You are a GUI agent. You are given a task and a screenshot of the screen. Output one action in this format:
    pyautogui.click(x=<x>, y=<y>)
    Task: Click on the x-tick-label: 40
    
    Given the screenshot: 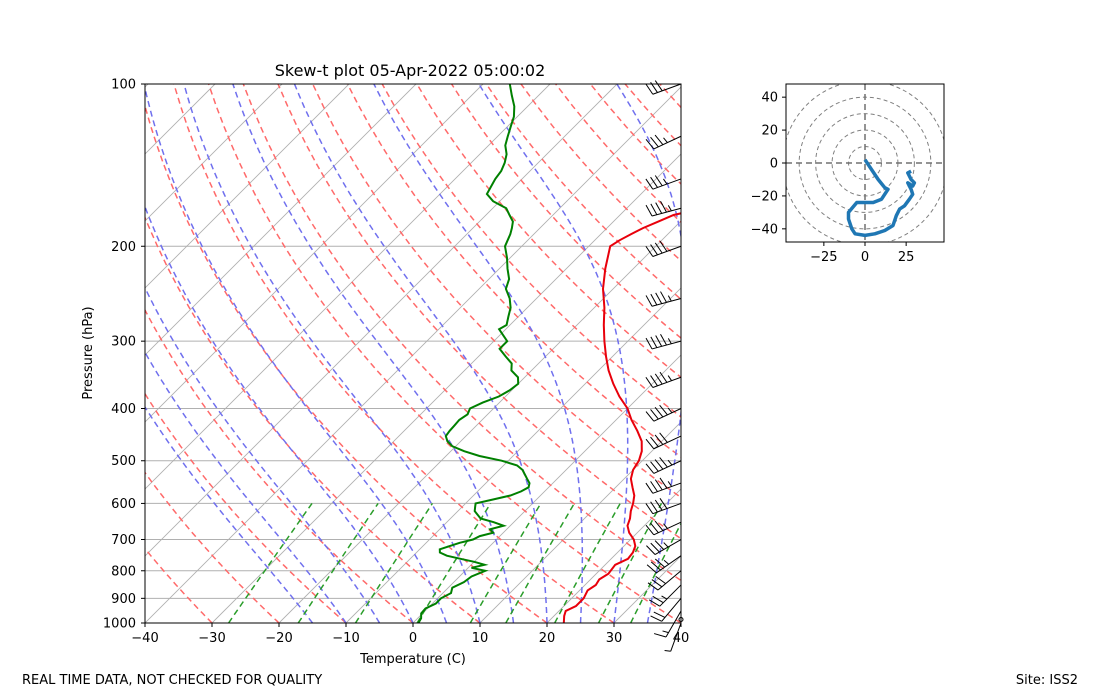 What is the action you would take?
    pyautogui.click(x=681, y=638)
    